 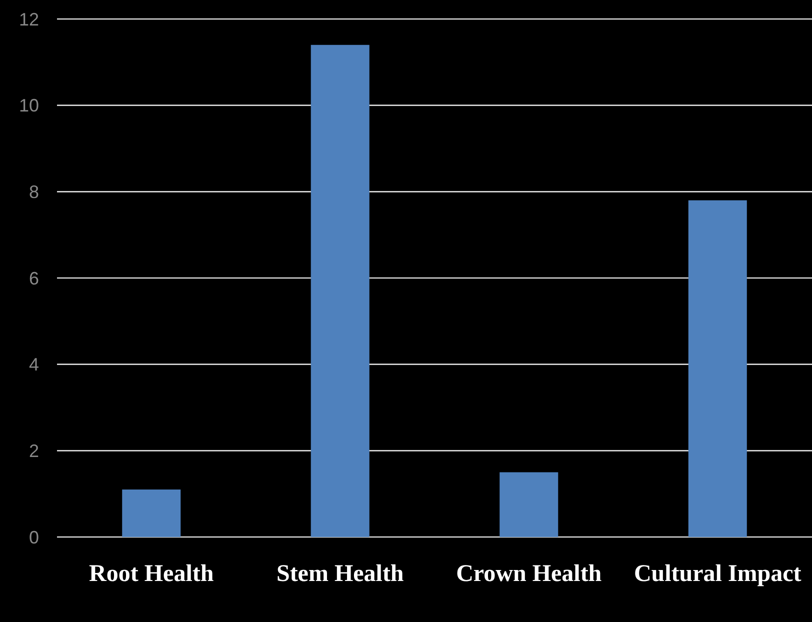 What do you see at coordinates (28, 106) in the screenshot?
I see `y-tick-label: 10` at bounding box center [28, 106].